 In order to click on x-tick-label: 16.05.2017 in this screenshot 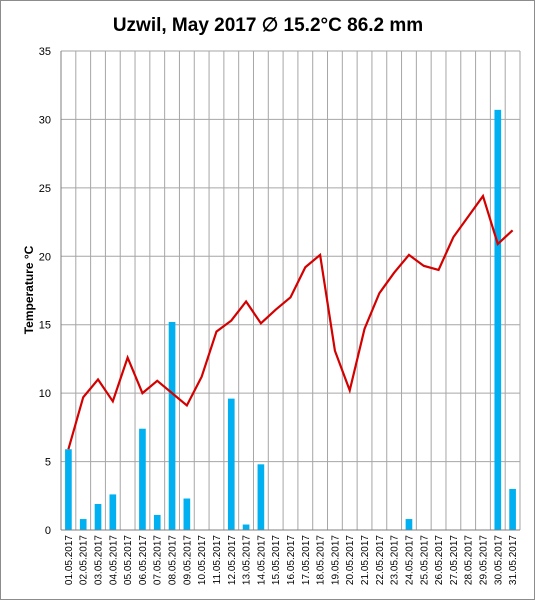, I will do `click(291, 560)`.